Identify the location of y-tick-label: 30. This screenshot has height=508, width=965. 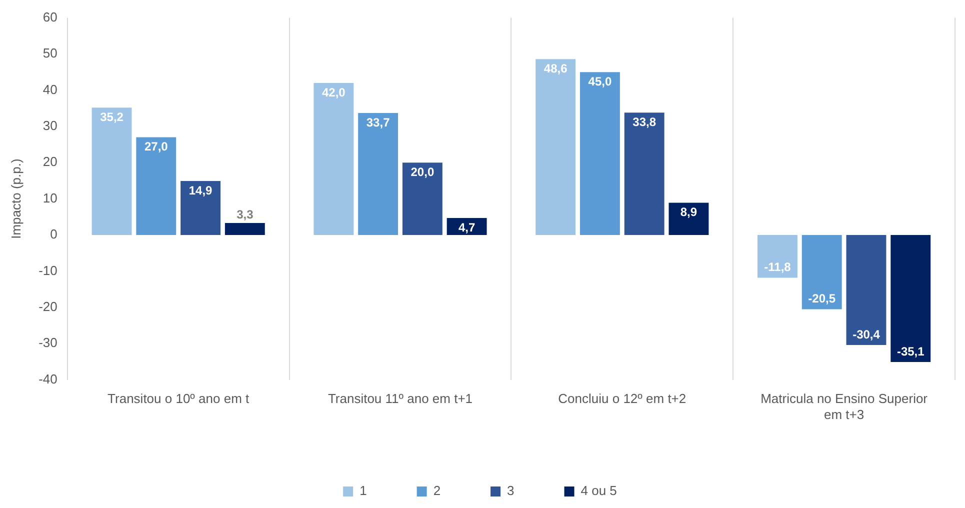
(50, 125).